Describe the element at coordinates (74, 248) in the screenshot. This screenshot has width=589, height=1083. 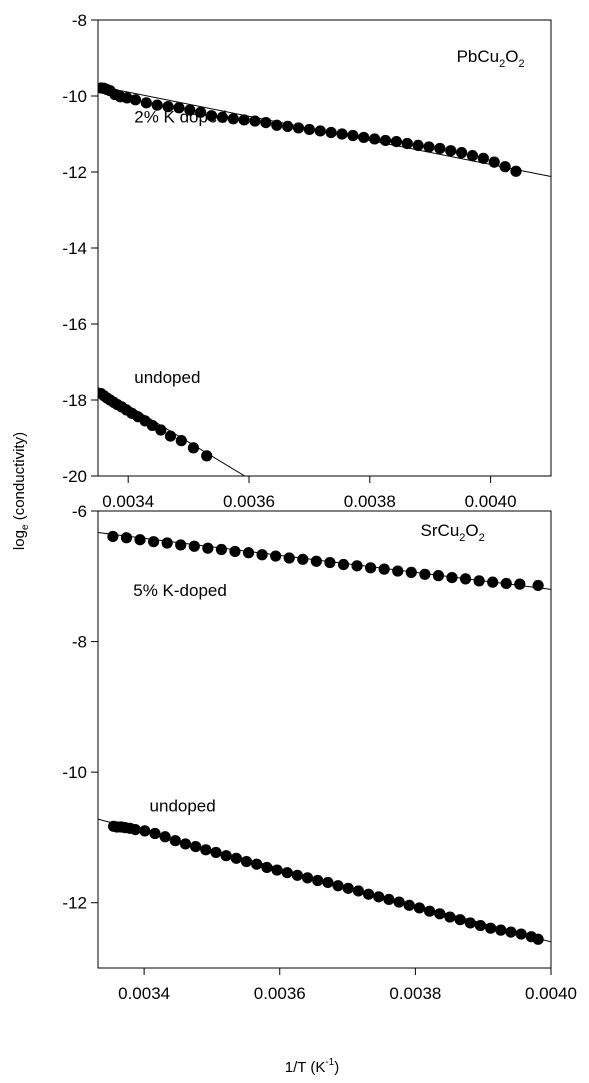
I see `y-tick-label: -14` at that location.